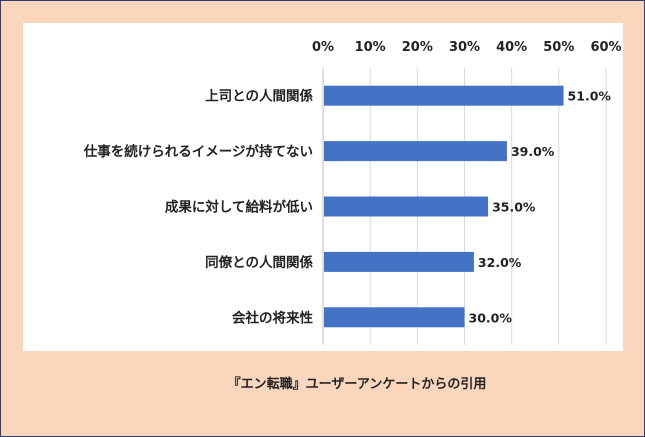  What do you see at coordinates (417, 47) in the screenshot?
I see `x-tick-label: 20%` at bounding box center [417, 47].